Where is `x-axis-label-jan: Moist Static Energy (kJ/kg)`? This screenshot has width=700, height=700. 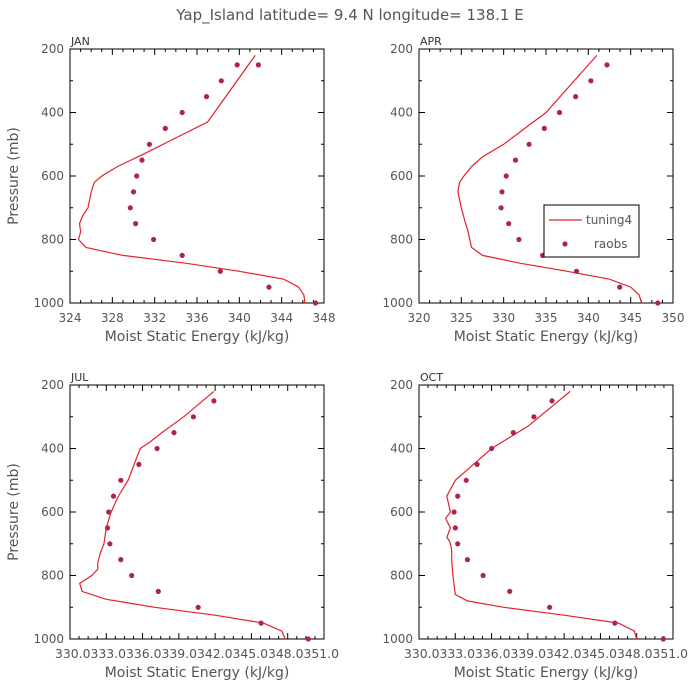
x-axis-label-jan: Moist Static Energy (kJ/kg) is located at coordinates (197, 337).